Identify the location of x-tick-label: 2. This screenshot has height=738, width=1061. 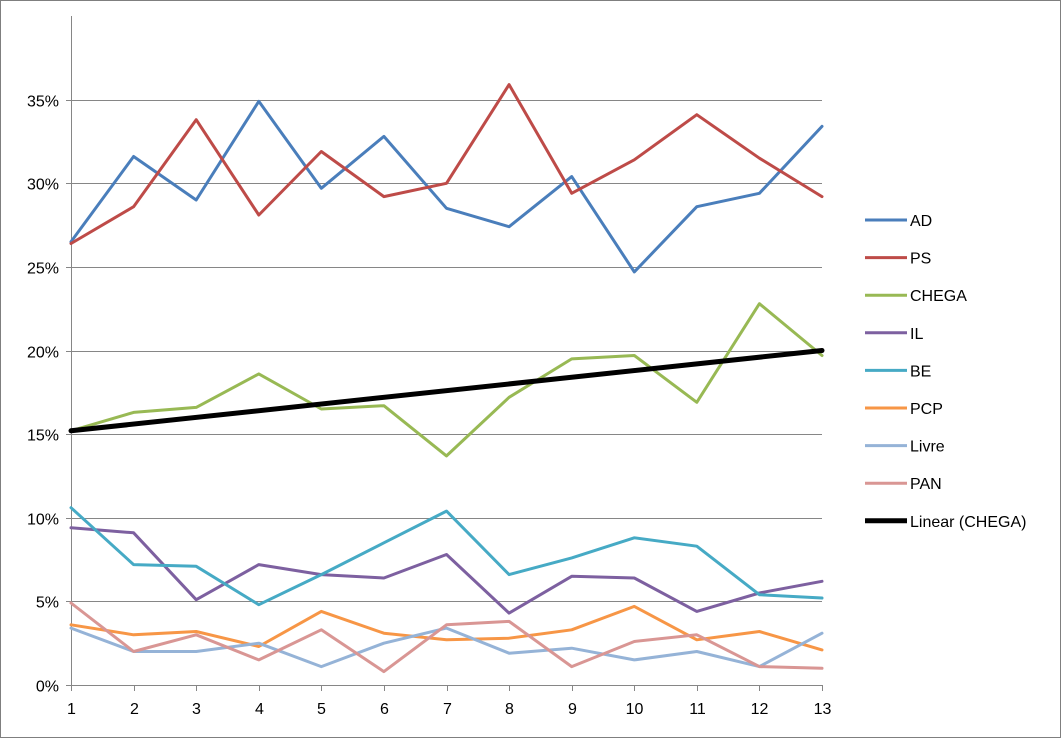
(134, 709).